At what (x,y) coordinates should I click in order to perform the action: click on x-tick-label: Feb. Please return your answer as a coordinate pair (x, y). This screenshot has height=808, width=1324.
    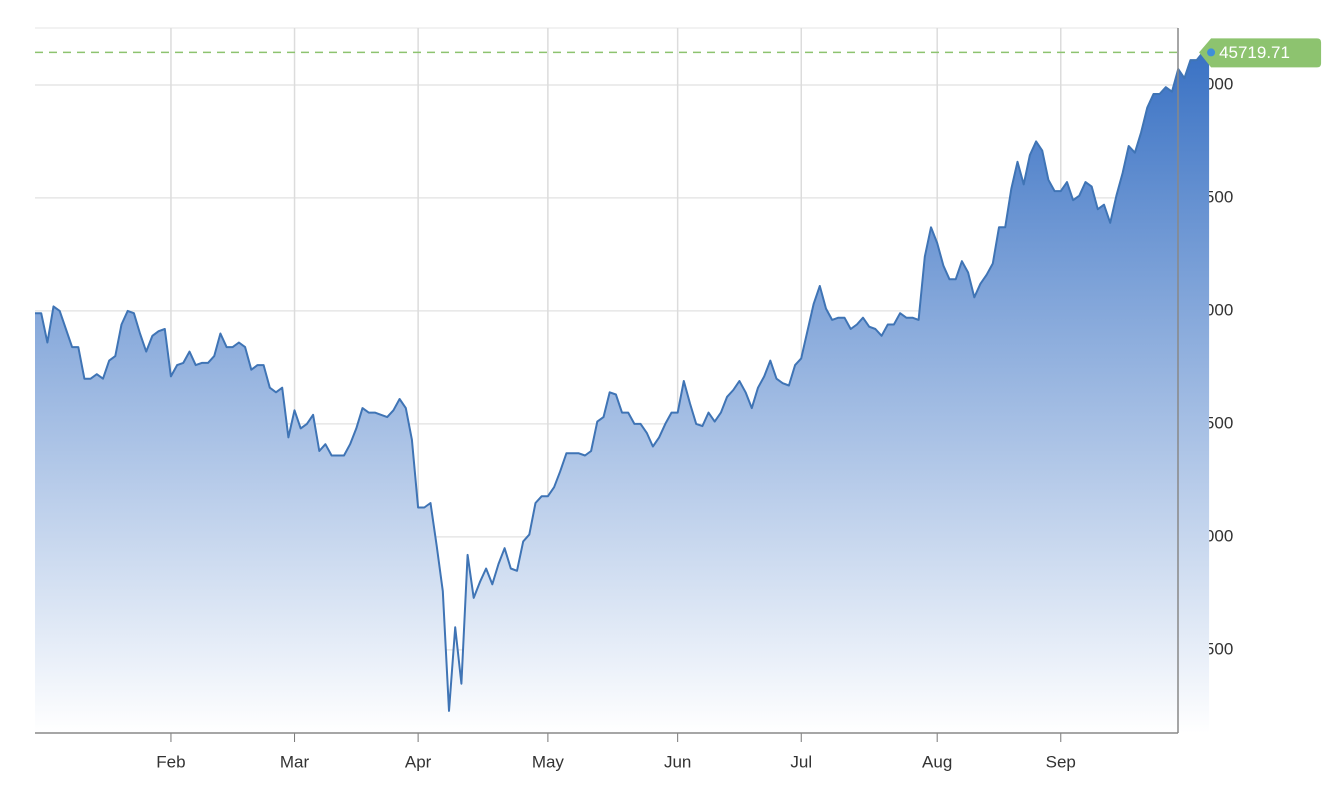
    Looking at the image, I should click on (170, 761).